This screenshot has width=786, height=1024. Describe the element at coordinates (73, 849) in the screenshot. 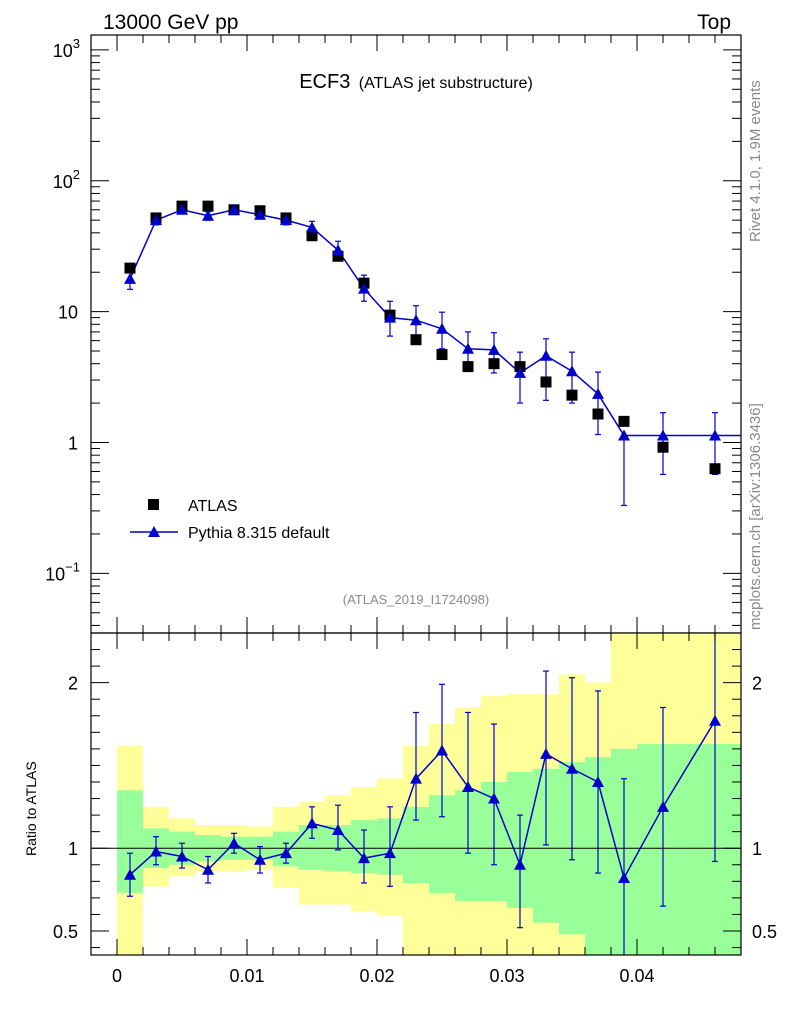

I see `ratio-y-tick-label-left: 1` at that location.